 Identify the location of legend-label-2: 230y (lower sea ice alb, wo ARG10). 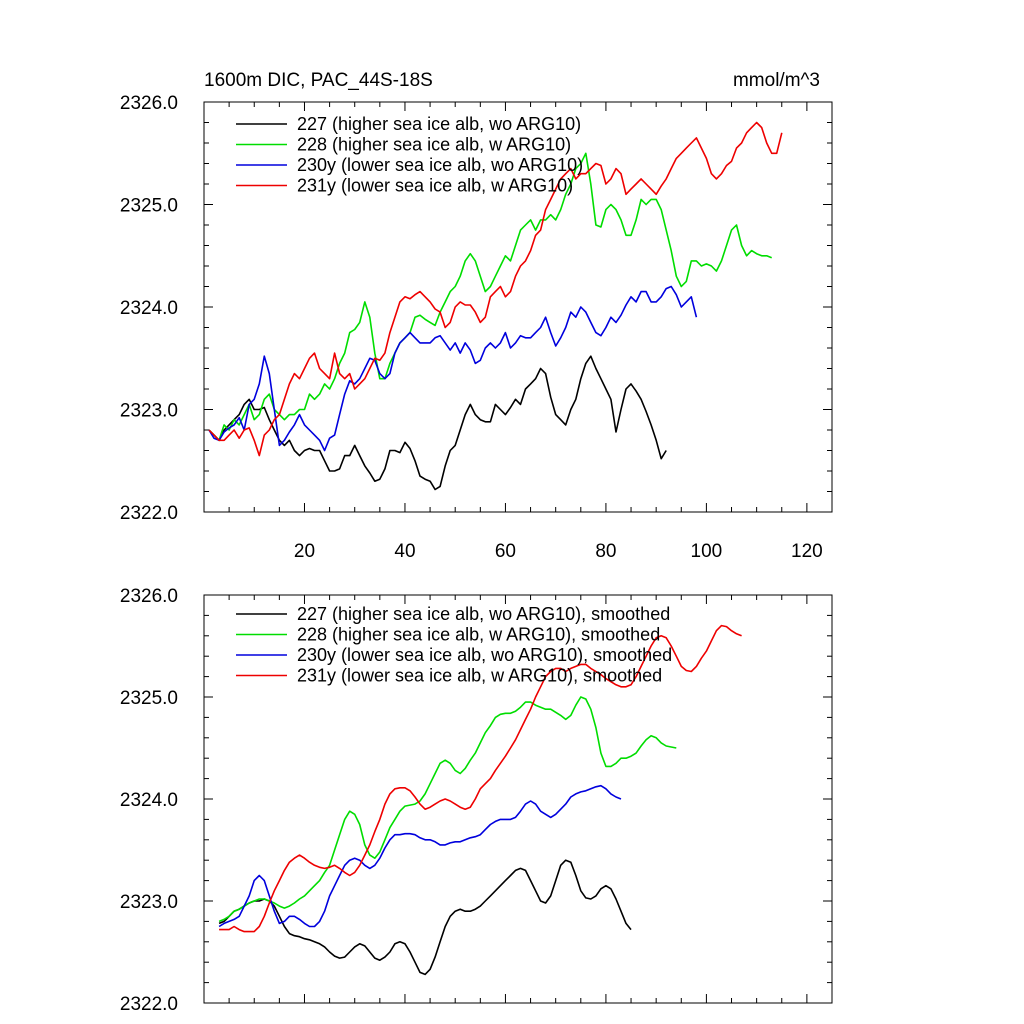
(440, 165).